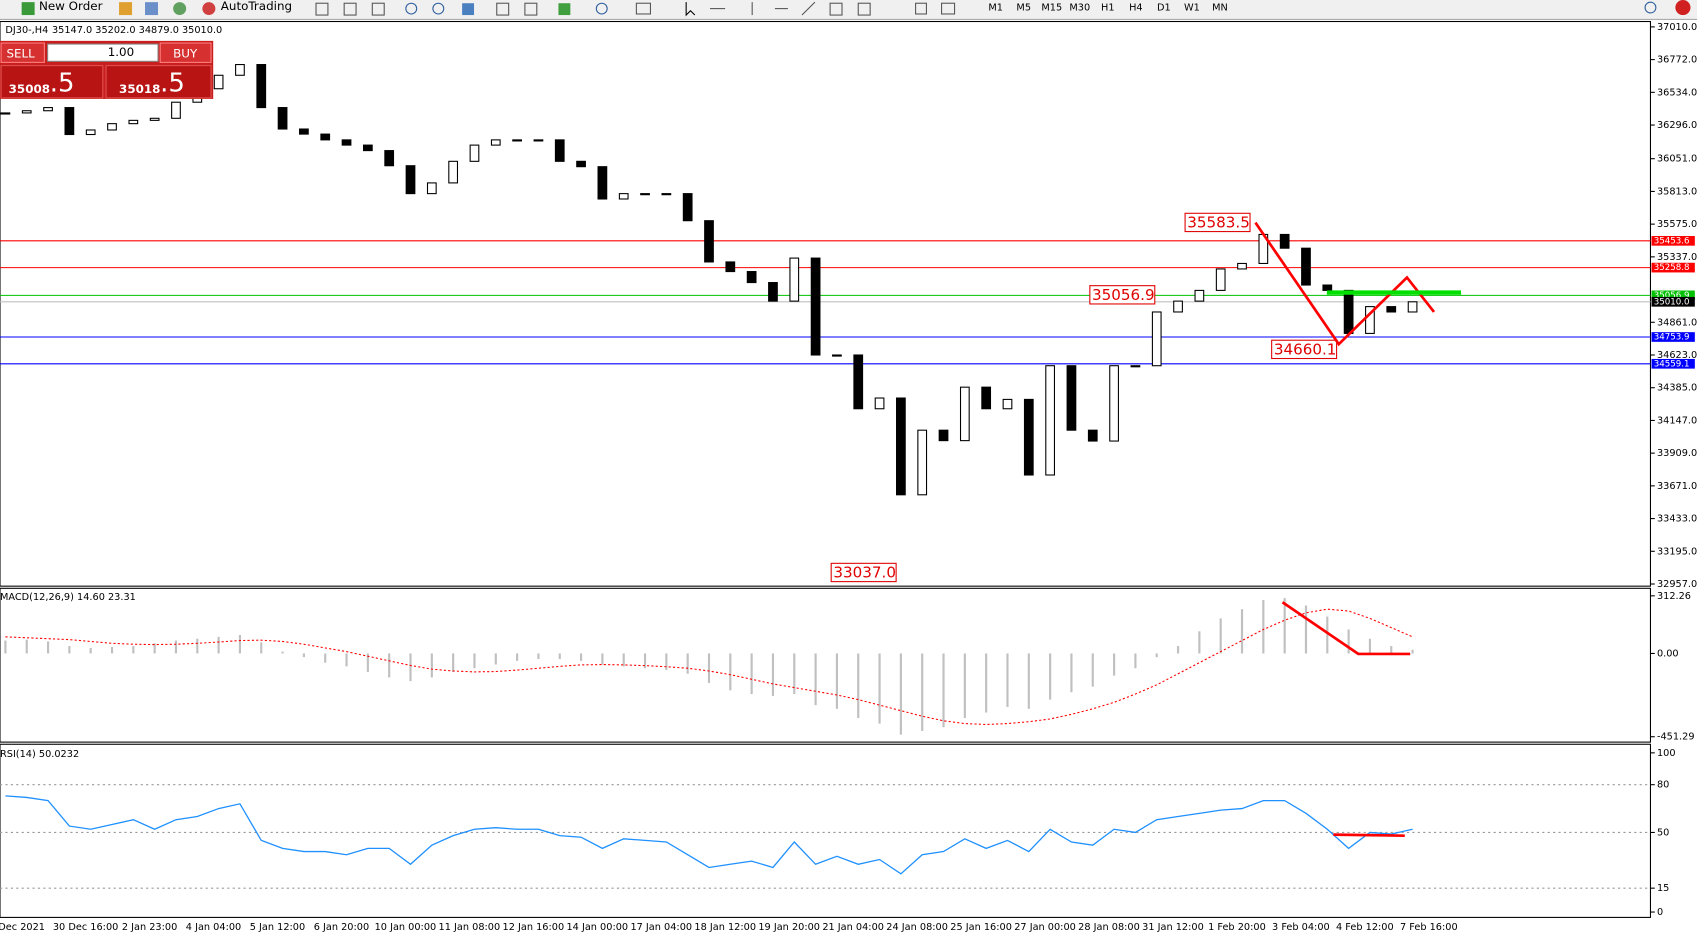  Describe the element at coordinates (1672, 296) in the screenshot. I see `price-level-label: 35056.9` at that location.